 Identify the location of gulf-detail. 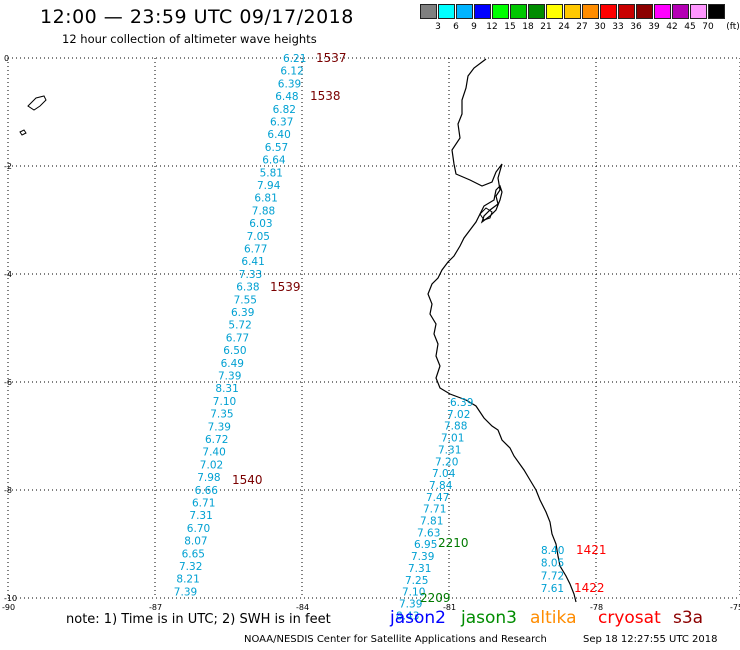
(486, 214).